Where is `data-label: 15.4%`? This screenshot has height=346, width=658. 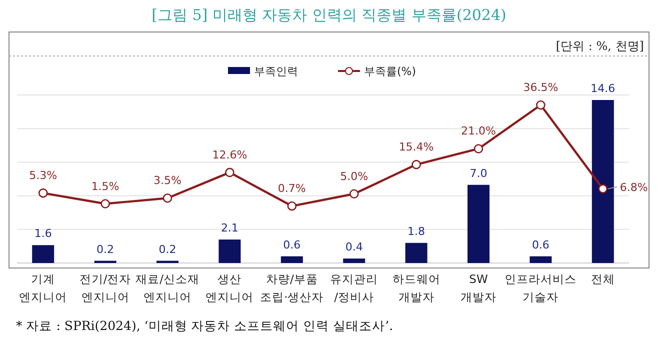
data-label: 15.4% is located at coordinates (416, 147).